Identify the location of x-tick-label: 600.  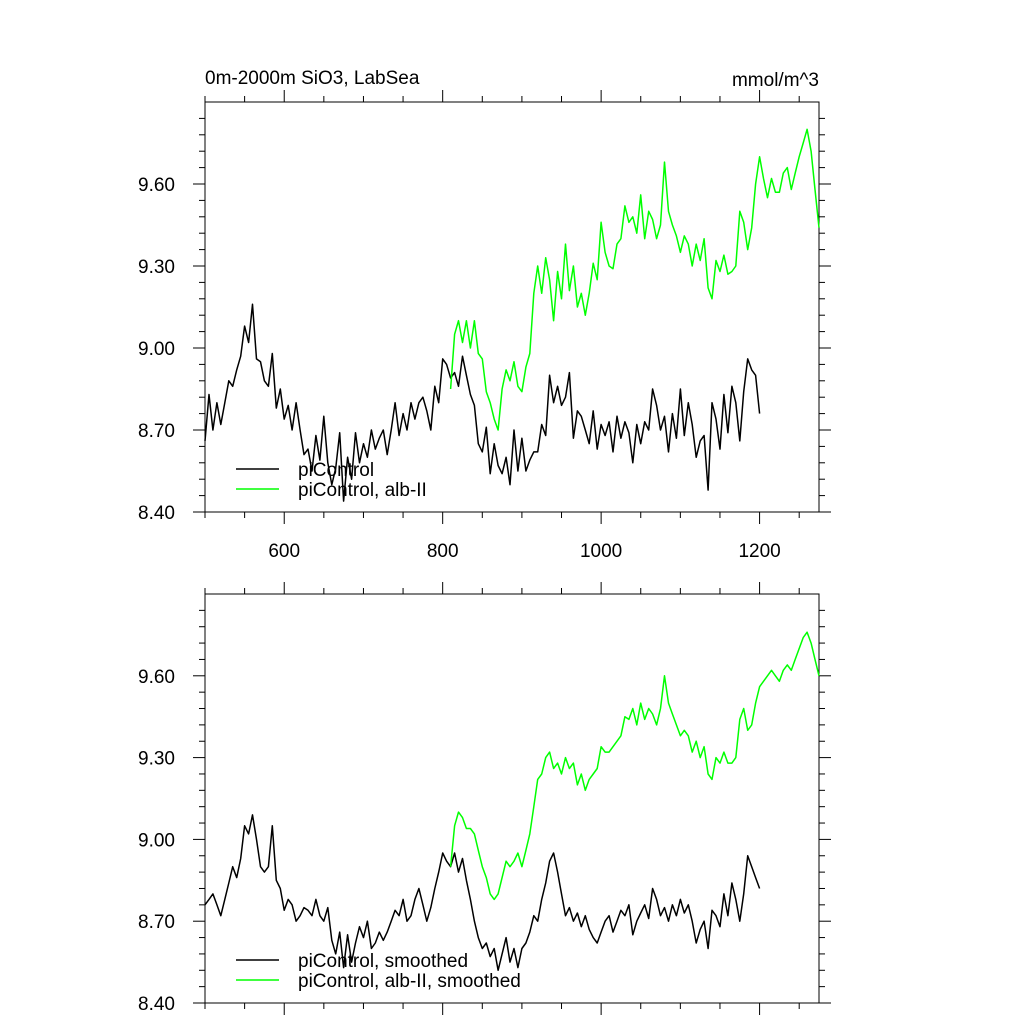
(284, 551).